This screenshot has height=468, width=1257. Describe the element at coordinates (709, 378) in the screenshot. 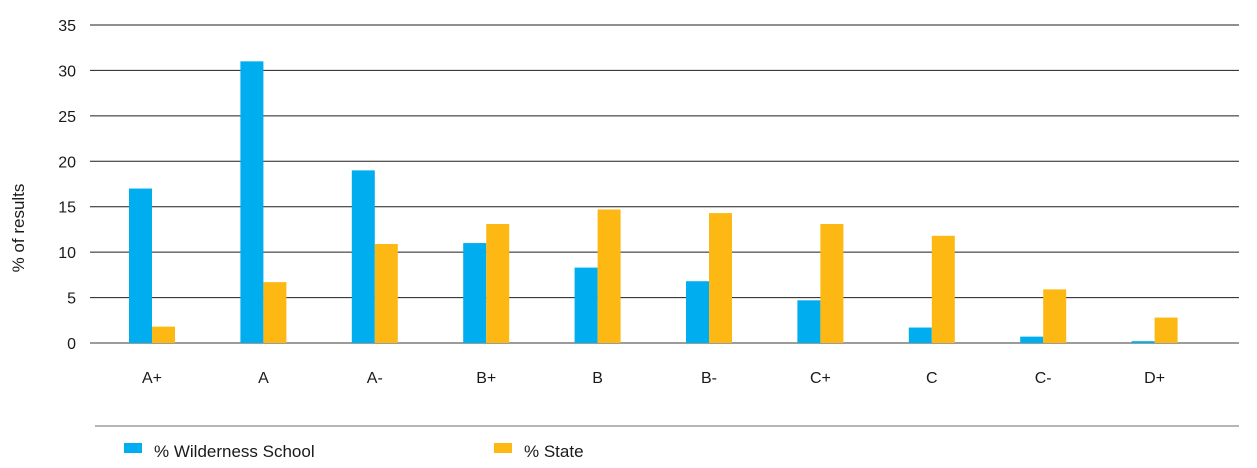

I see `x-tick-label: B-` at that location.